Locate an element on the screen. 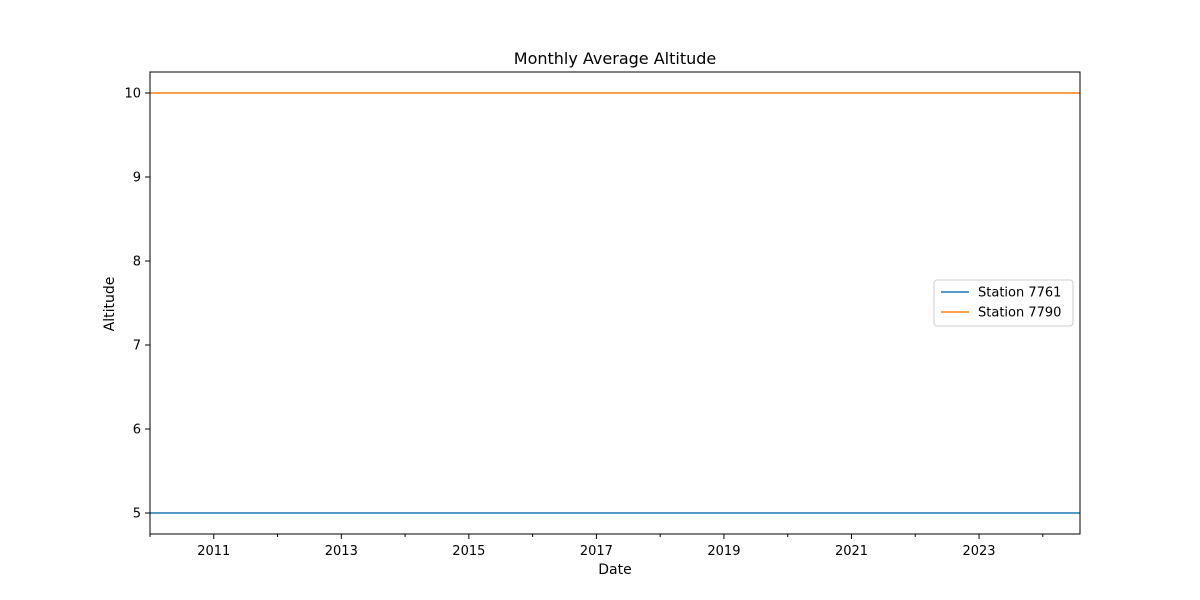  y-tick-label: 6 is located at coordinates (137, 430).